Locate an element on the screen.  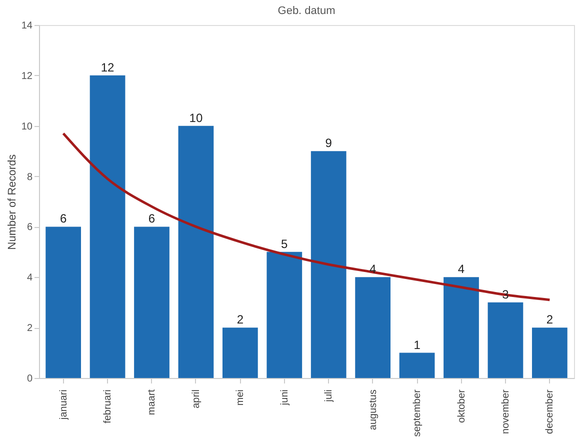
data-label: 5 is located at coordinates (284, 243).